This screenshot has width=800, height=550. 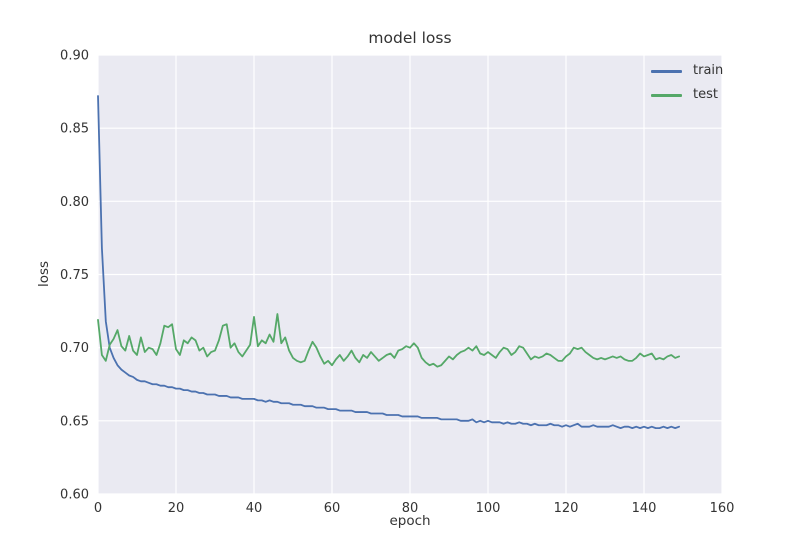 I want to click on chart-title: model loss, so click(x=410, y=38).